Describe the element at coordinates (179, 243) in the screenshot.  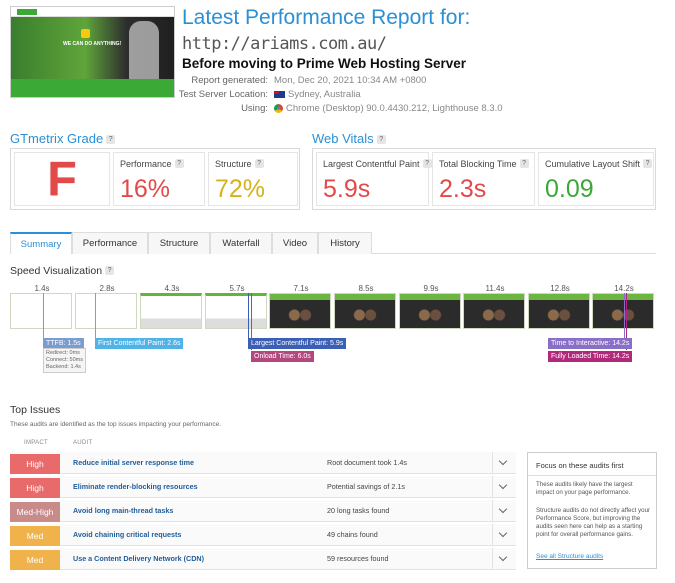
I see `tab-structure: Structure` at that location.